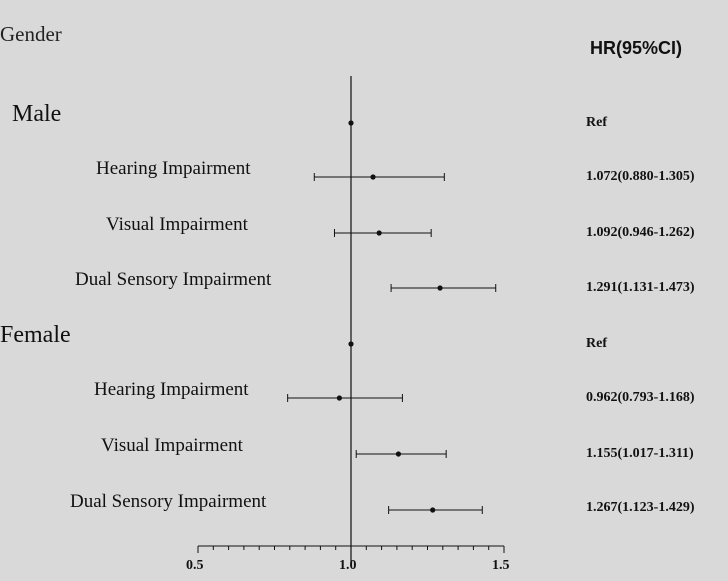  Describe the element at coordinates (640, 287) in the screenshot. I see `hr-value-label: 1.291(1.131-1.473)` at that location.